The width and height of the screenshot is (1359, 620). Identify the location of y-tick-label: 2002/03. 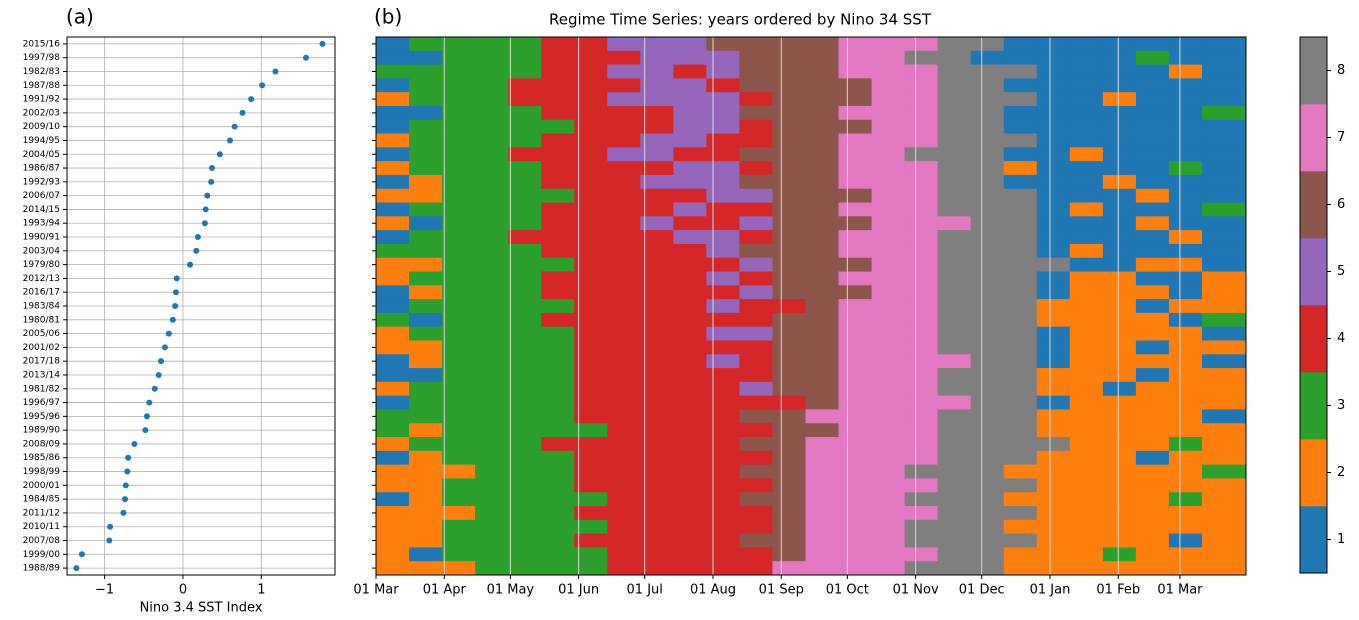
(41, 113).